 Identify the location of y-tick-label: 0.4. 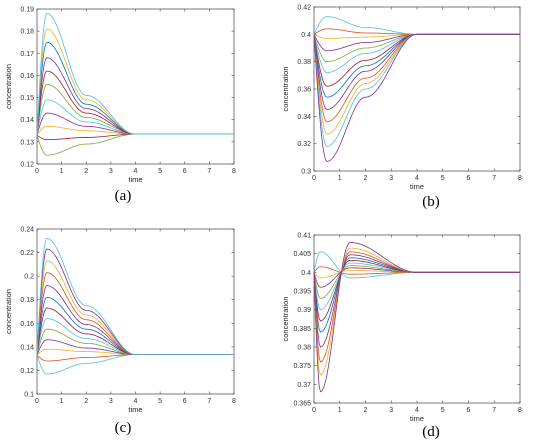
(306, 35).